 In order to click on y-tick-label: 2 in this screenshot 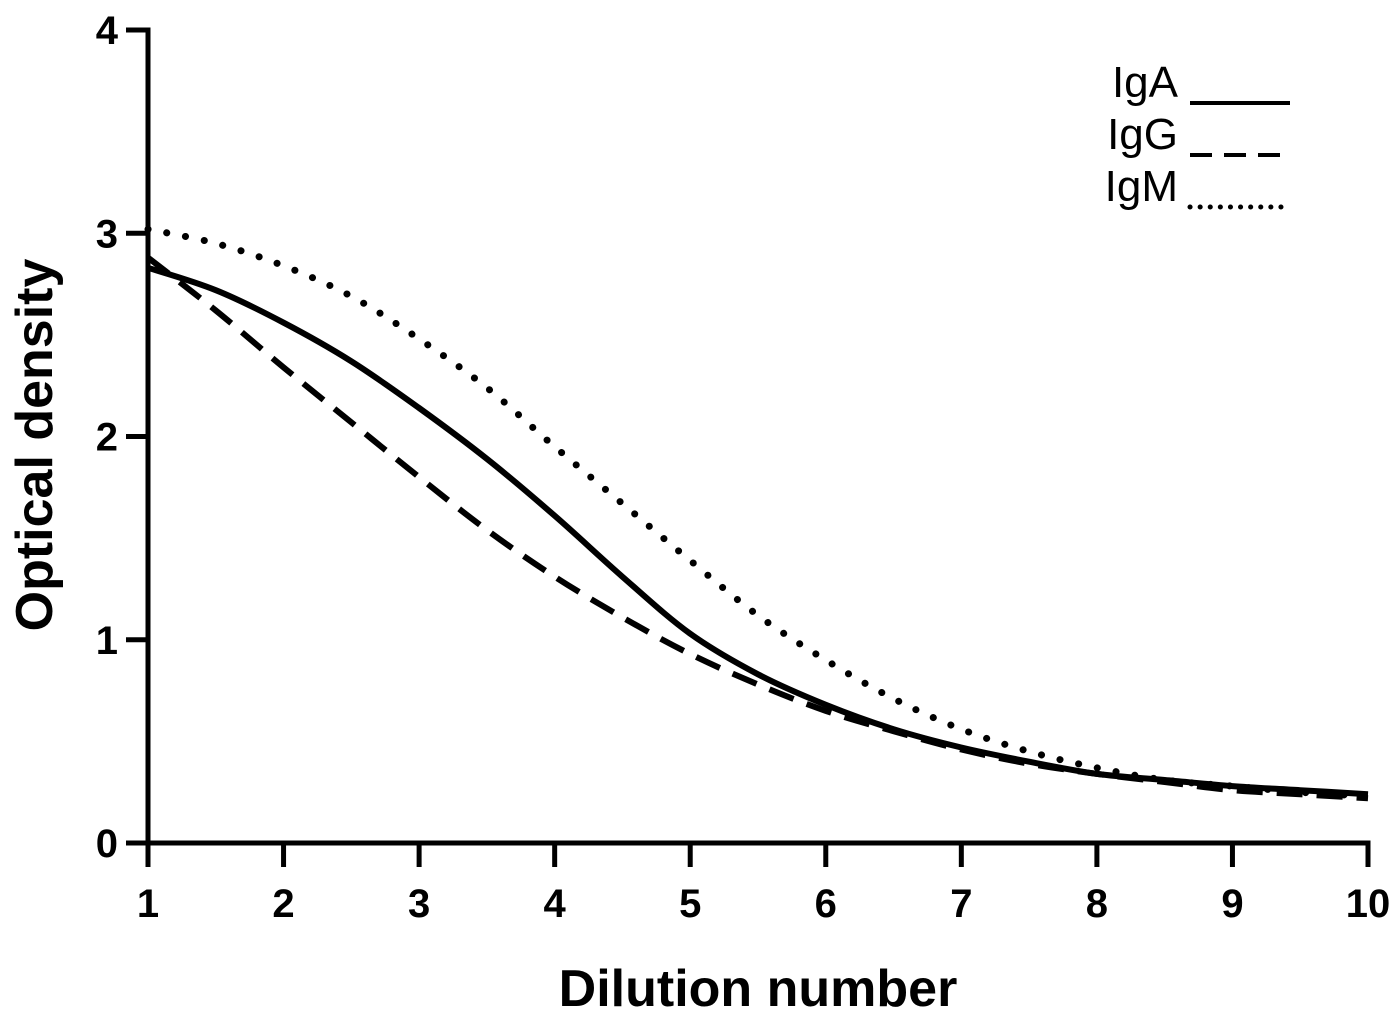, I will do `click(107, 438)`.